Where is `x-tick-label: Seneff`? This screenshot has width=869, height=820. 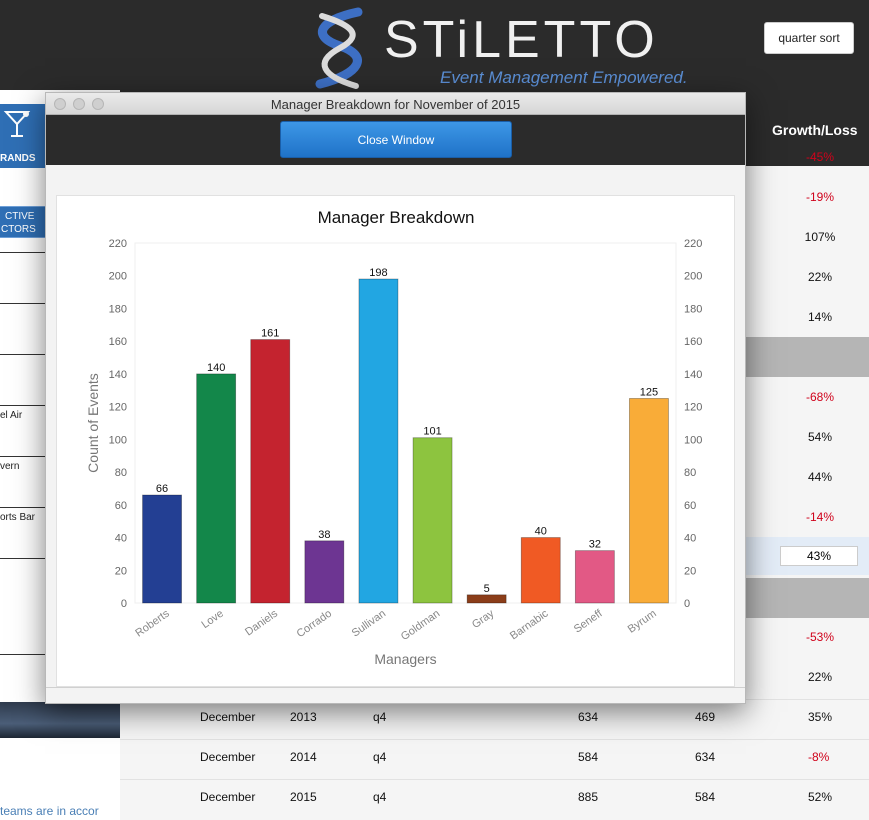
x-tick-label: Seneff is located at coordinates (589, 621).